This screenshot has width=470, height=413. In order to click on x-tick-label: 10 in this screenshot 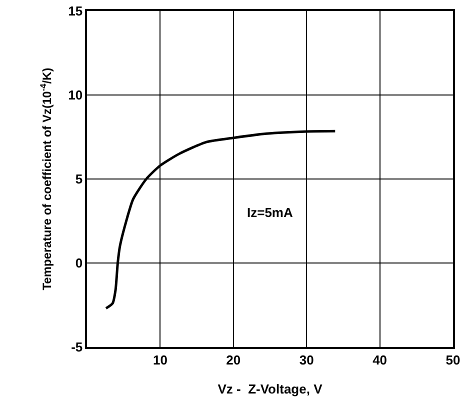, I will do `click(160, 360)`.